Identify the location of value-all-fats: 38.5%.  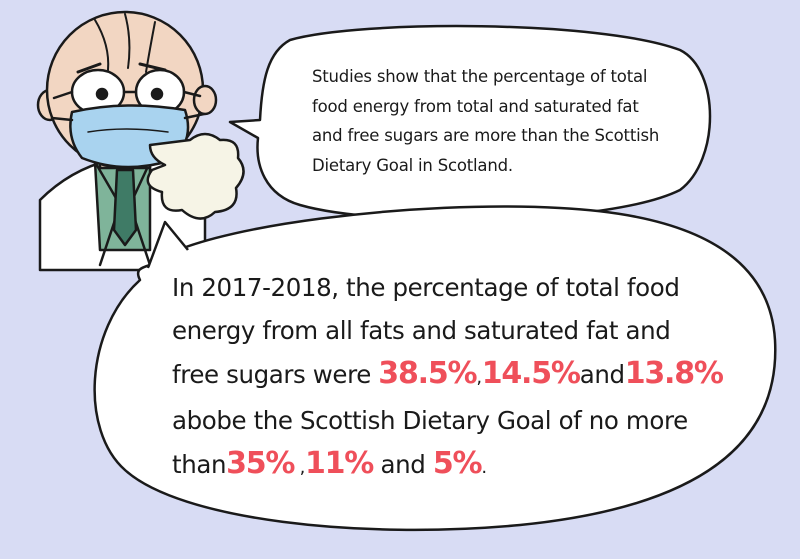
(427, 373).